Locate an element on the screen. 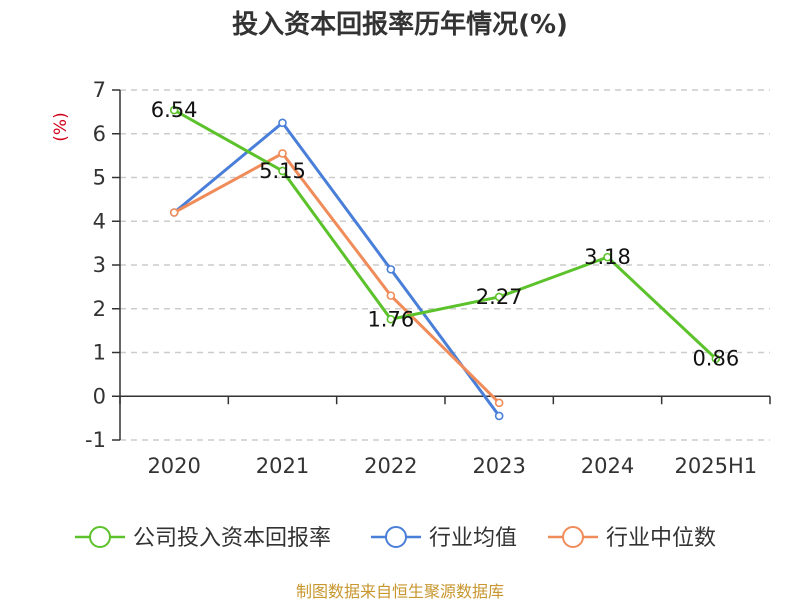  y-tick-label: 7 is located at coordinates (99, 90).